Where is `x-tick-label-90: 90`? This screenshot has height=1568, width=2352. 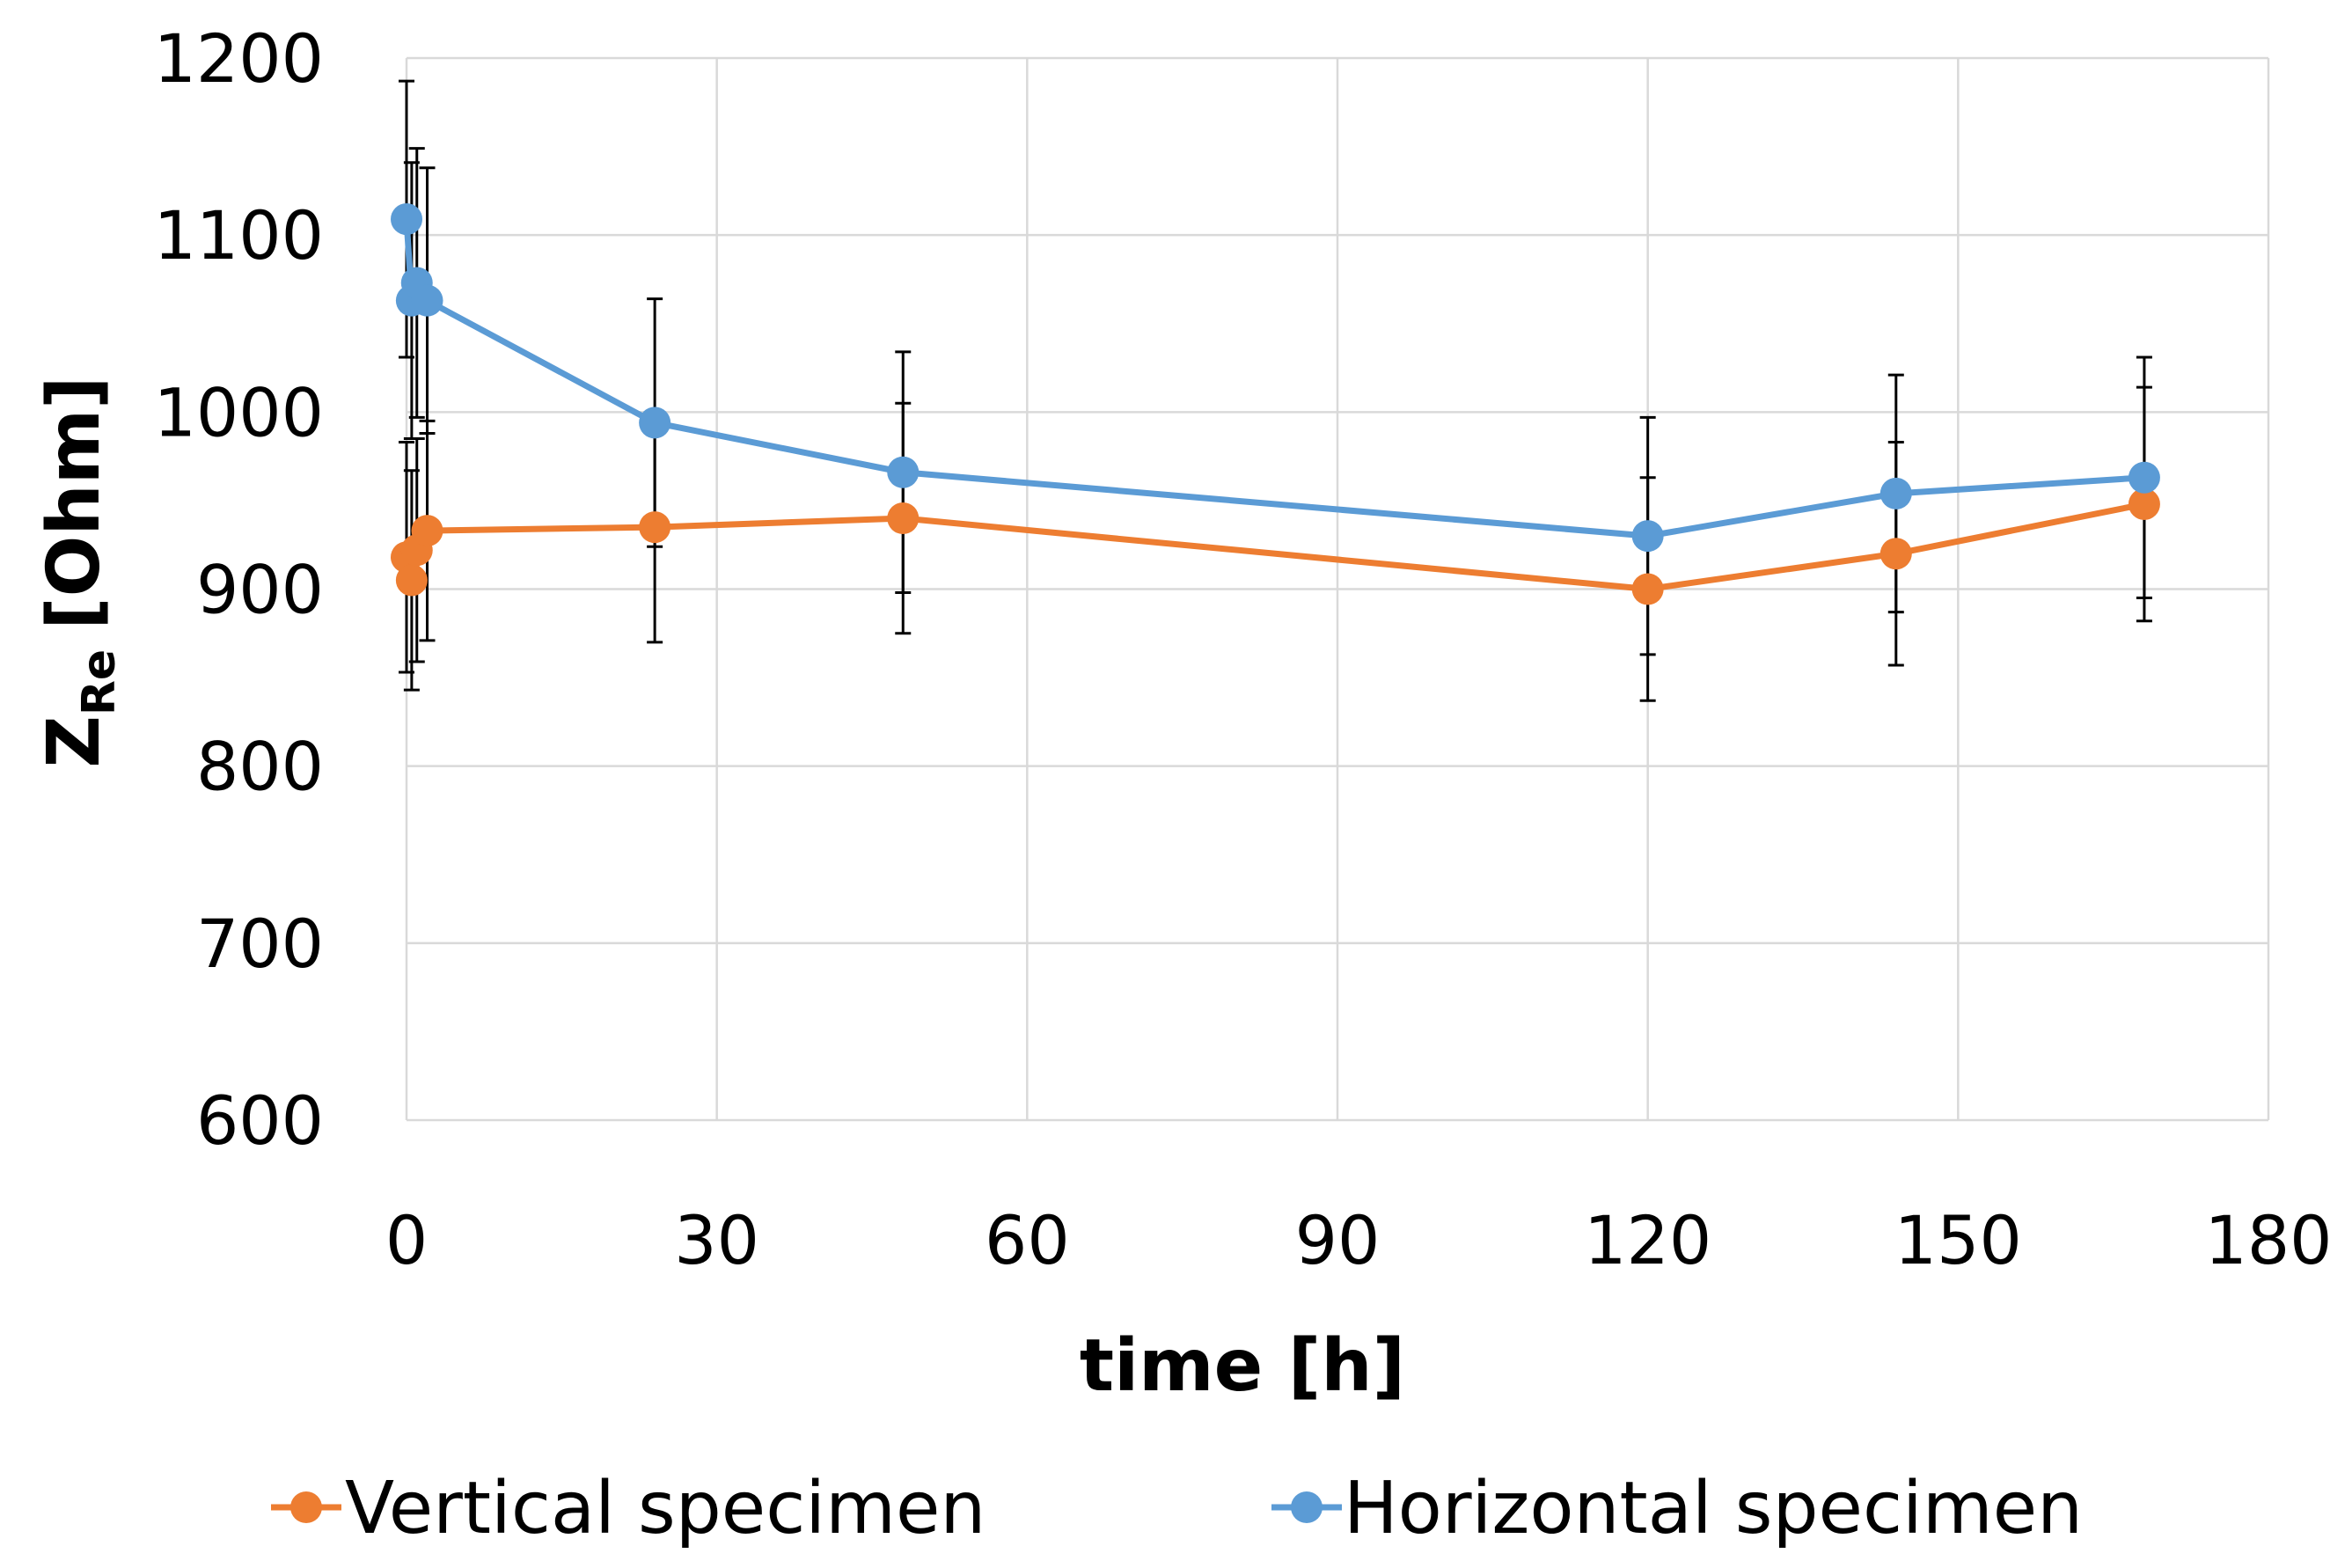 x-tick-label-90: 90 is located at coordinates (1338, 1240).